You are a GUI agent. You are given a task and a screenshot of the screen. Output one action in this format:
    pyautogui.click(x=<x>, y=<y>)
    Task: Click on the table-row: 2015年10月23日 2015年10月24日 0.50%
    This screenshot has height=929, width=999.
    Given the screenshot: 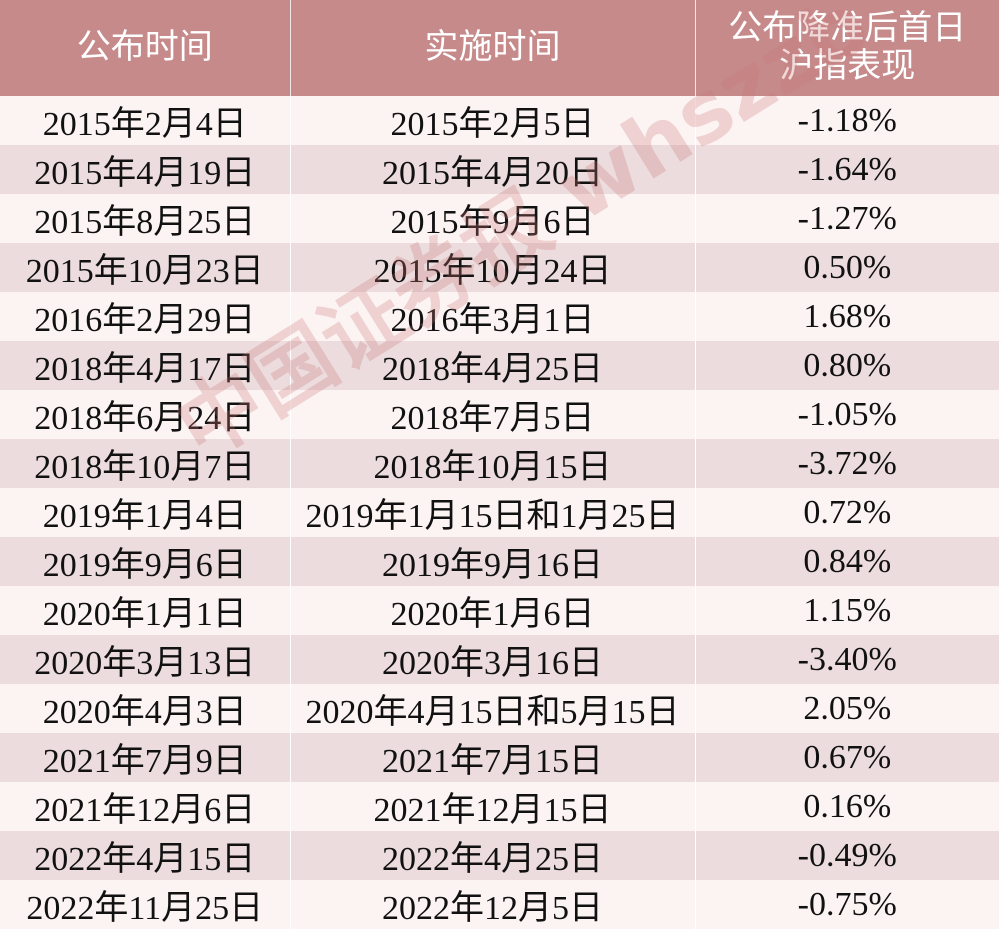 What is the action you would take?
    pyautogui.click(x=499, y=267)
    